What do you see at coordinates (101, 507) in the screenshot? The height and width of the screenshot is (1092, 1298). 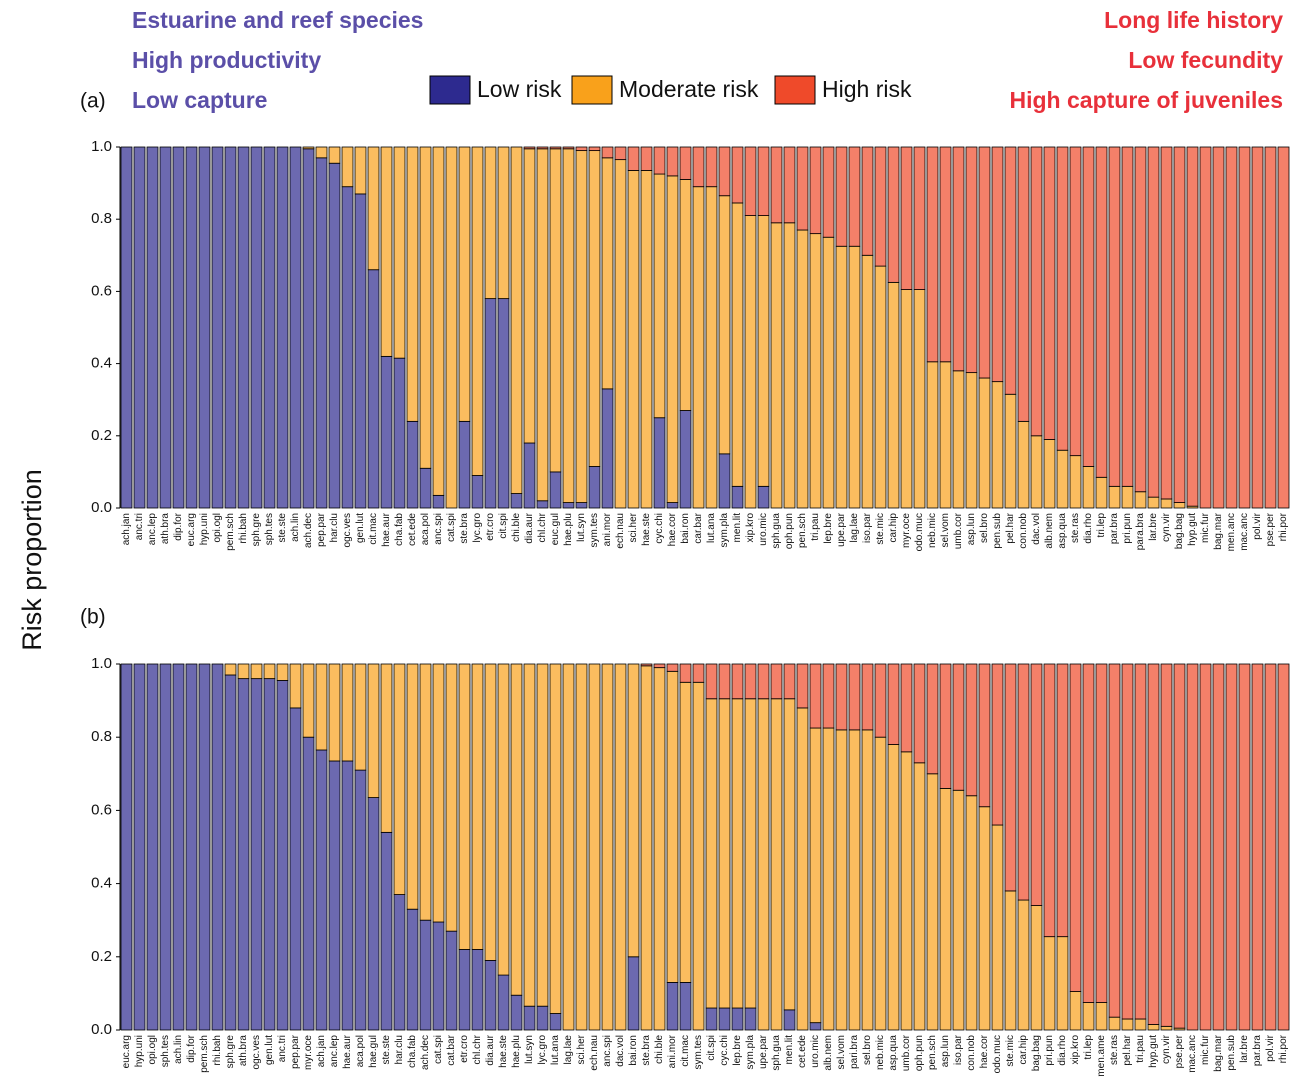 I see `y-tick-label: 0.0` at bounding box center [101, 507].